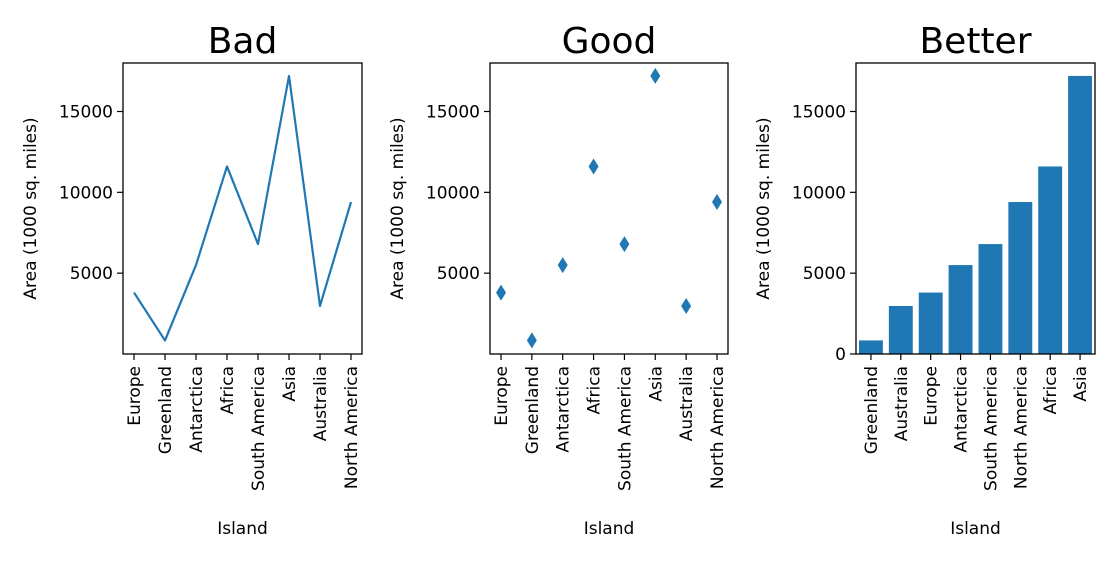 This screenshot has width=1120, height=565. I want to click on bar-asia, so click(1080, 214).